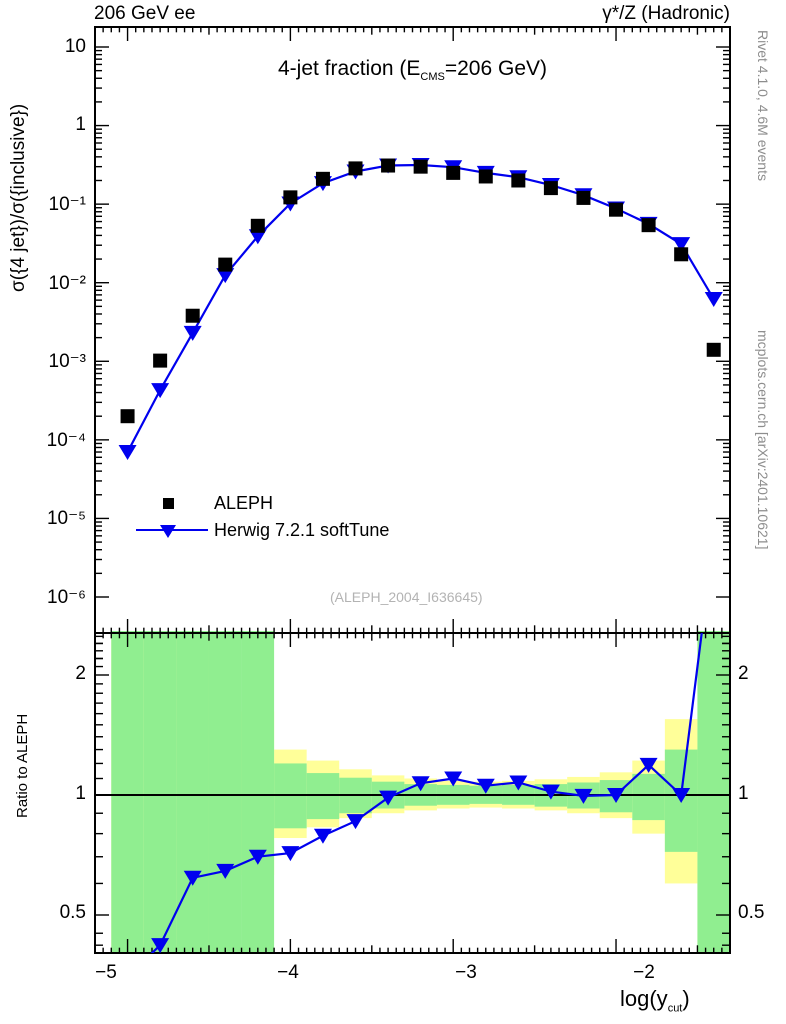 Image resolution: width=786 pixels, height=1024 pixels. What do you see at coordinates (763, 440) in the screenshot?
I see `mcplots-reference-label: mcplots.cern.ch [arXiv:2401.10621]` at bounding box center [763, 440].